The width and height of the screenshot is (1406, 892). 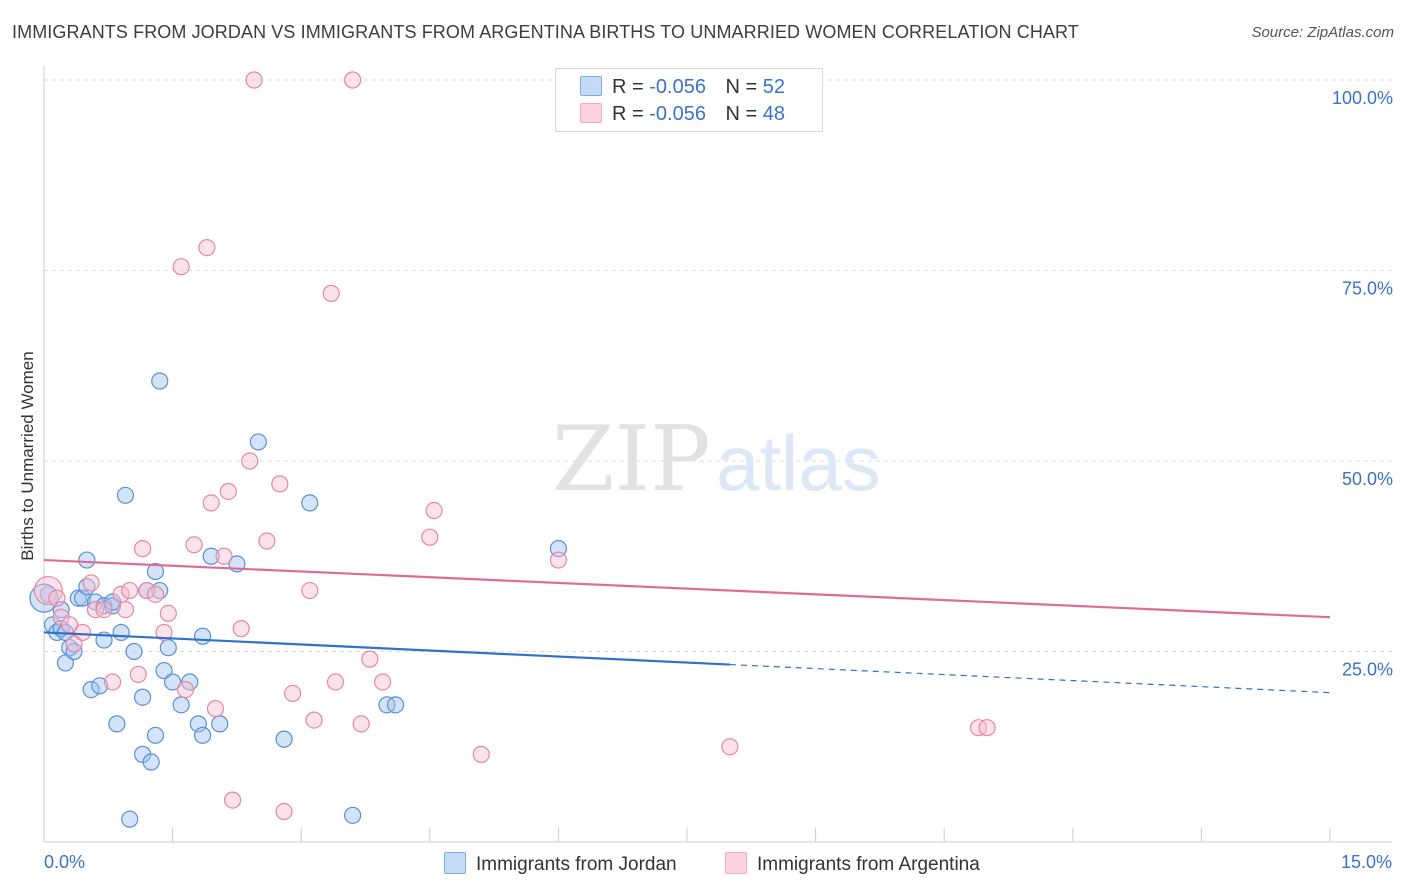 What do you see at coordinates (868, 864) in the screenshot?
I see `bottom-legend-label-argentina: Immigrants from Argentina` at bounding box center [868, 864].